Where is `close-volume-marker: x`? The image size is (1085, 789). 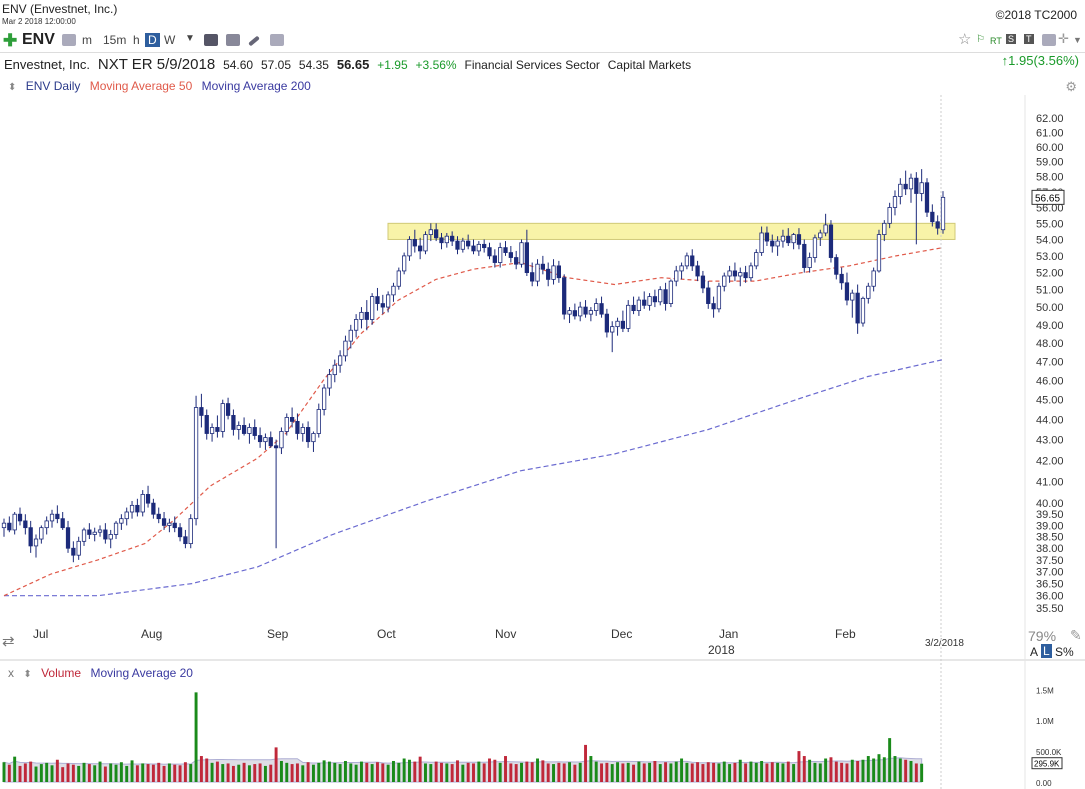 close-volume-marker: x is located at coordinates (11, 673).